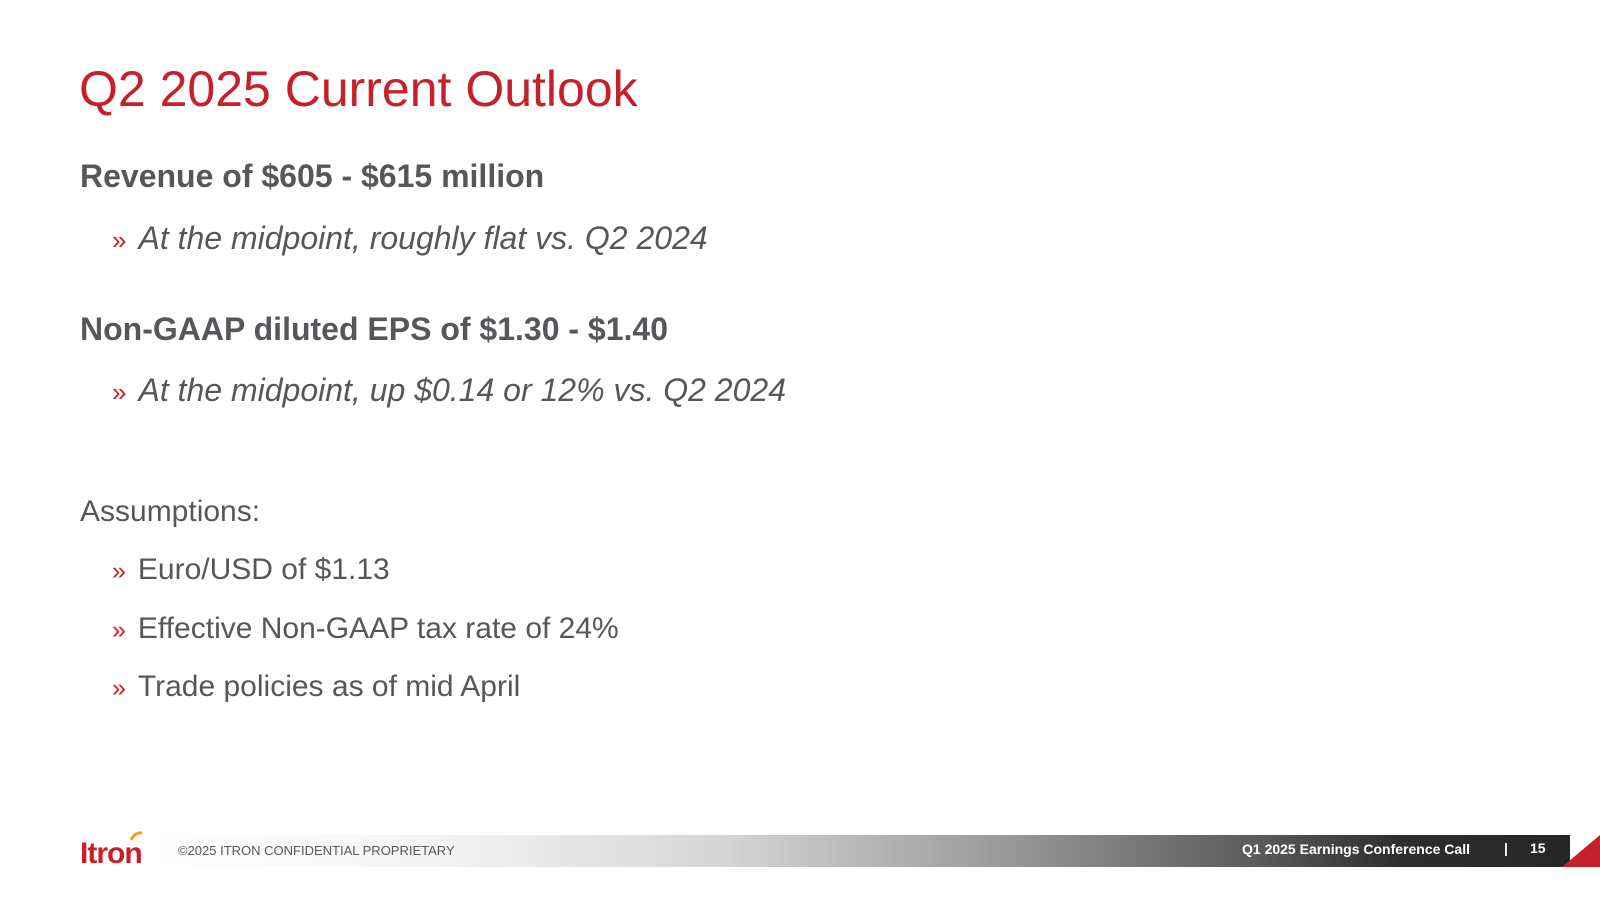 The width and height of the screenshot is (1600, 900). What do you see at coordinates (329, 686) in the screenshot?
I see `assumption-item-text: Trade policies as of mid April` at bounding box center [329, 686].